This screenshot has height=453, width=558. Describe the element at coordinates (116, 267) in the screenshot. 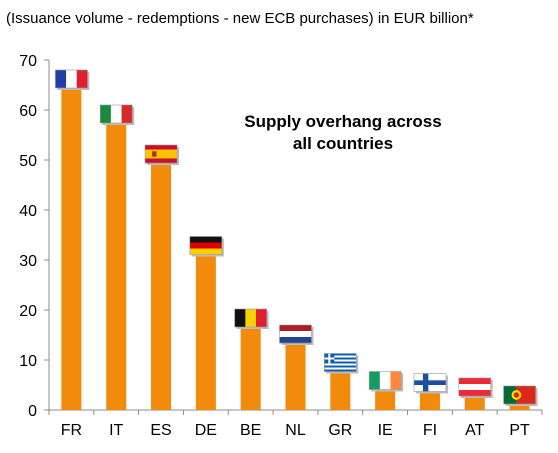

I see `bar-it` at that location.